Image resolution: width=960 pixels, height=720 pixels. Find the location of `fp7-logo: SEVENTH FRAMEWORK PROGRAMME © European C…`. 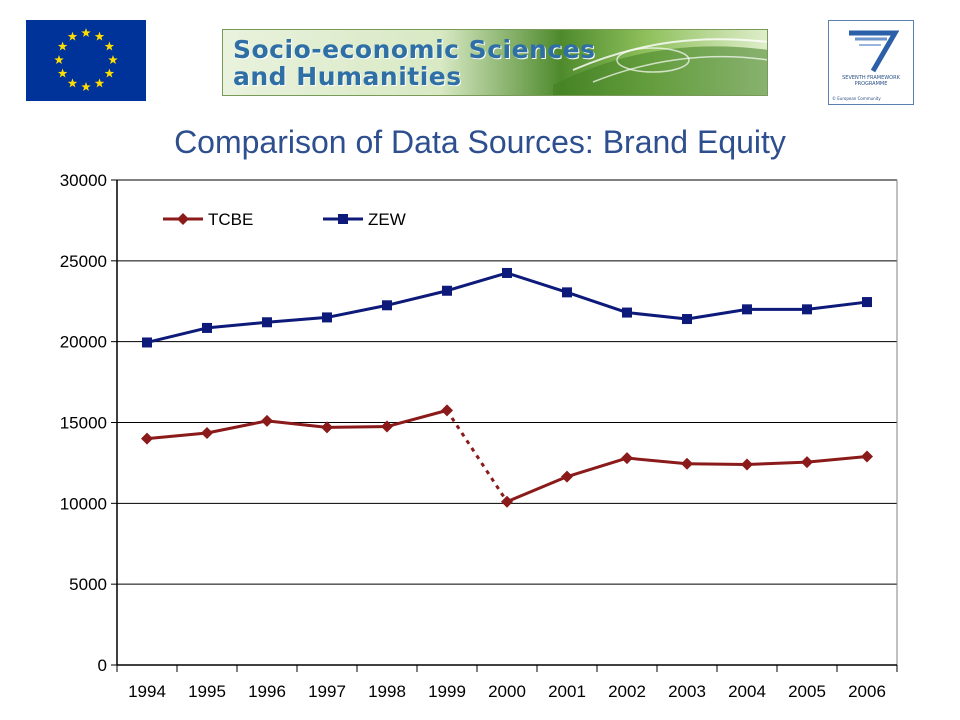

fp7-logo: SEVENTH FRAMEWORK PROGRAMME © European C… is located at coordinates (871, 62).